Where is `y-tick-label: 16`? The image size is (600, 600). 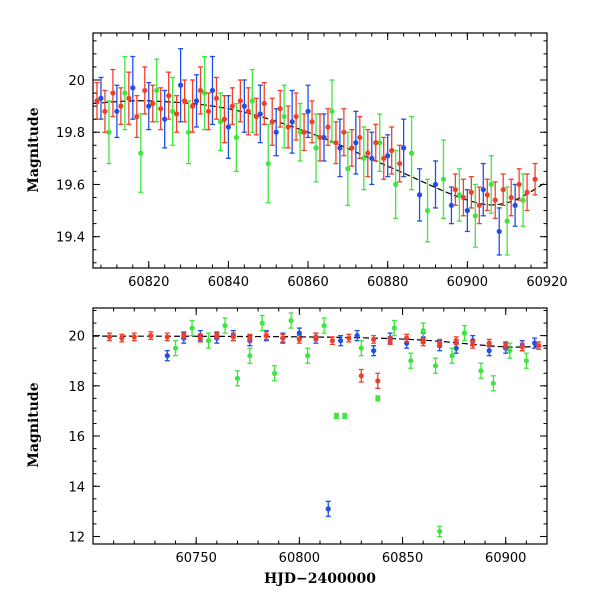
y-tick-label: 16 is located at coordinates (76, 437).